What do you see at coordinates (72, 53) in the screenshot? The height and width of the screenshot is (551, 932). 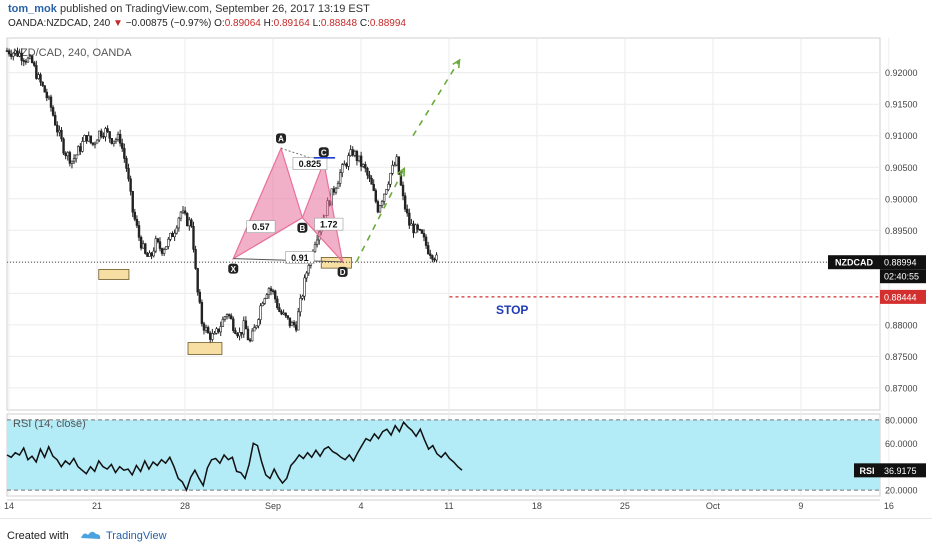 I see `chart-legend: NZD/CAD, 240, OANDA` at bounding box center [72, 53].